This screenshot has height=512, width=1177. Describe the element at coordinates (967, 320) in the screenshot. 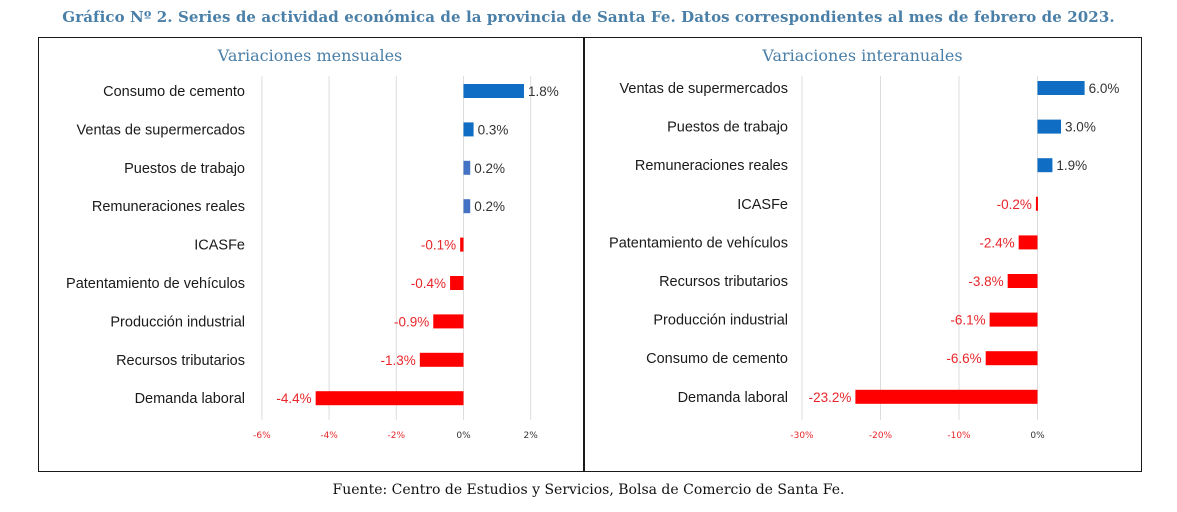

I see `data-label-yearly: -6.1%` at that location.